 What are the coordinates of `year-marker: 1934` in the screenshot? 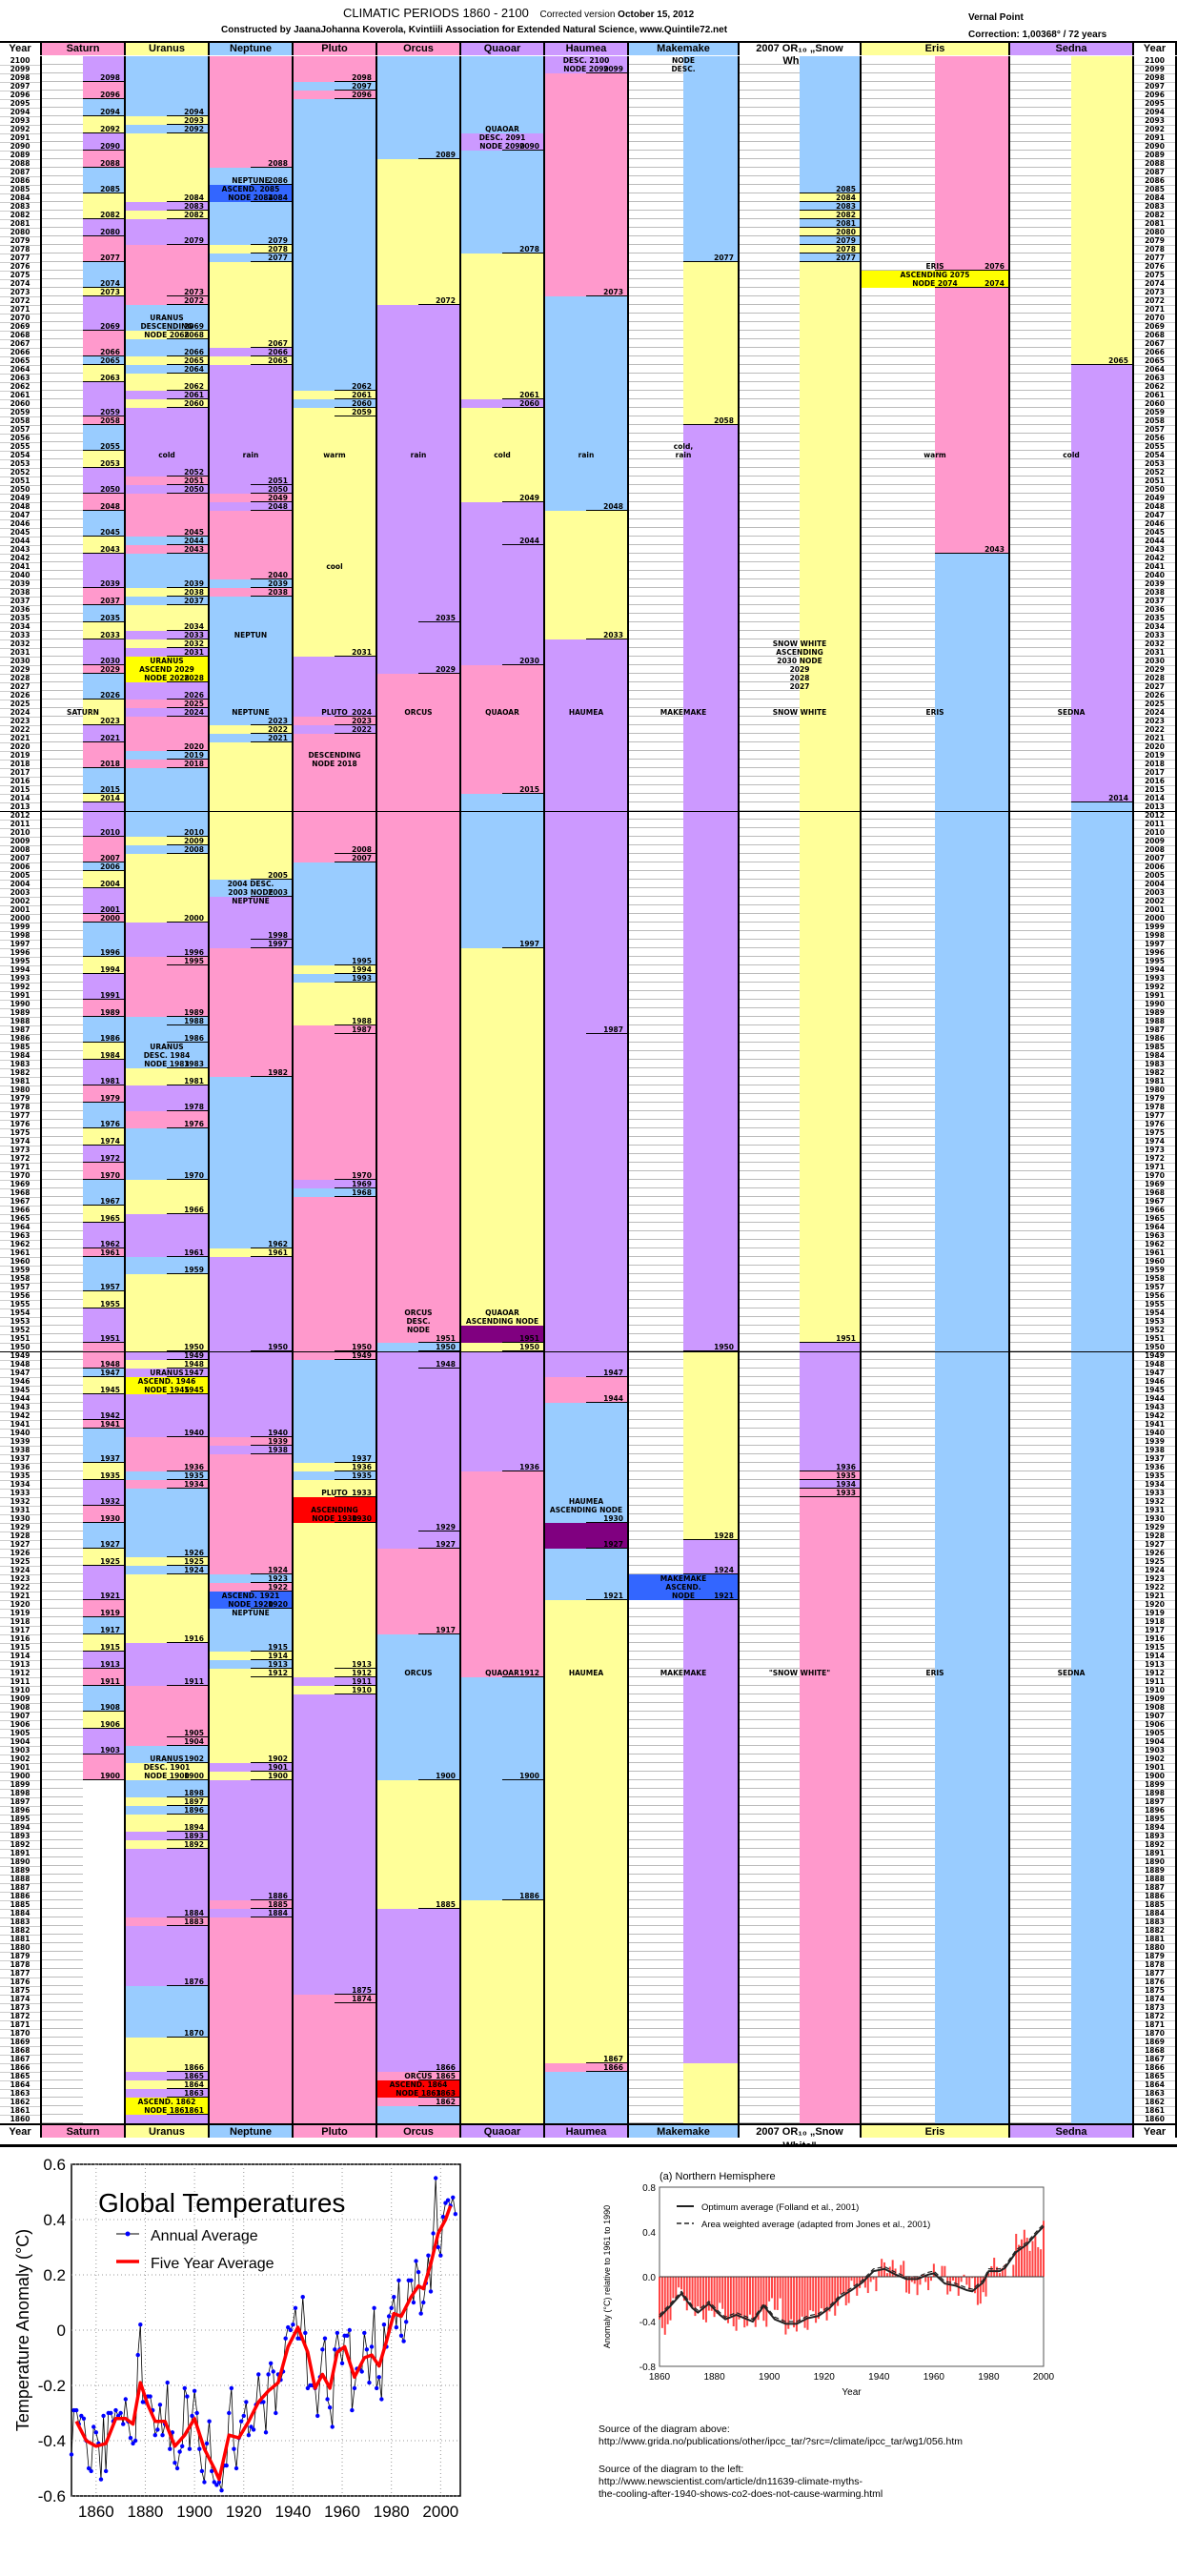 It's located at (830, 1484).